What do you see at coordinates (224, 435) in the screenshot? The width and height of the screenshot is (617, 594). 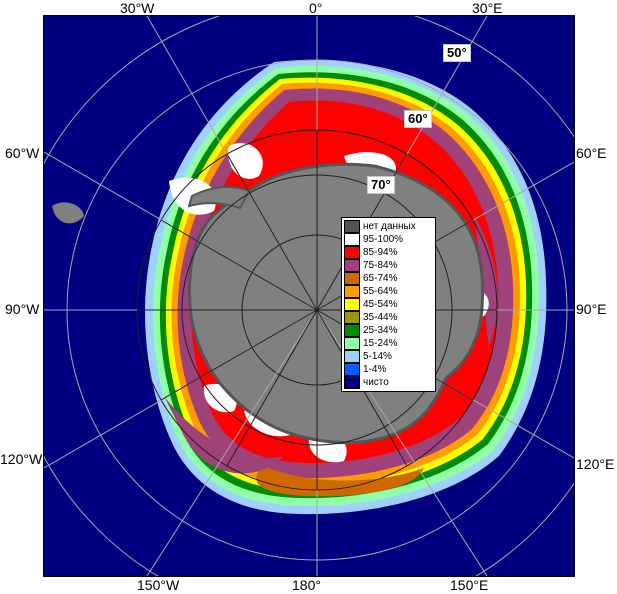 I see `ice-purple-patch-west` at bounding box center [224, 435].